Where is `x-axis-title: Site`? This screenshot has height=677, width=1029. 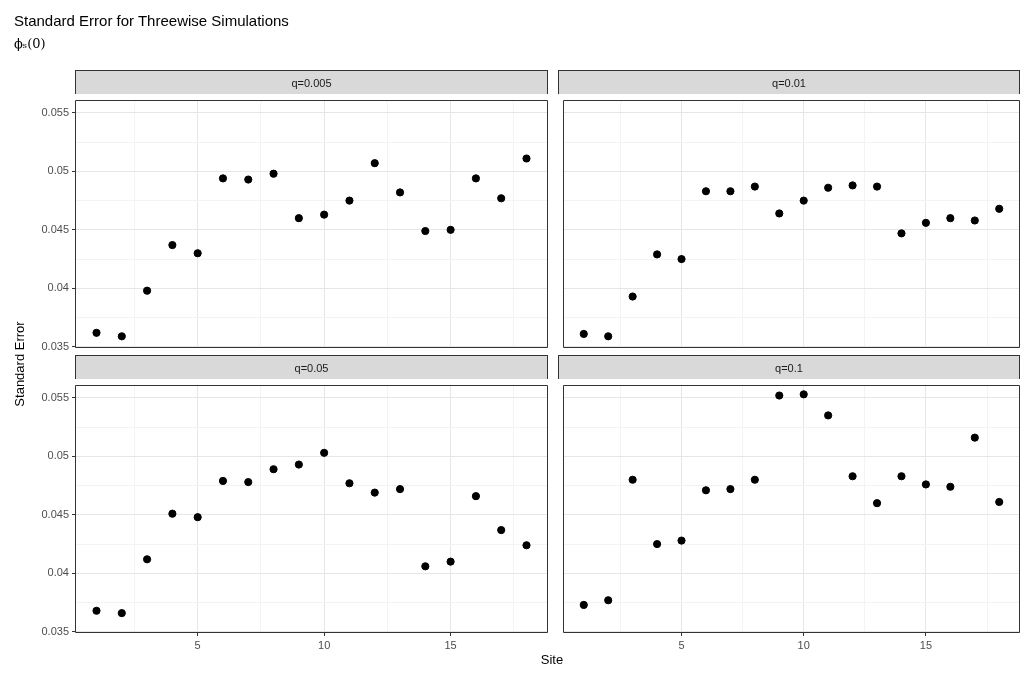
x-axis-title: Site is located at coordinates (552, 659).